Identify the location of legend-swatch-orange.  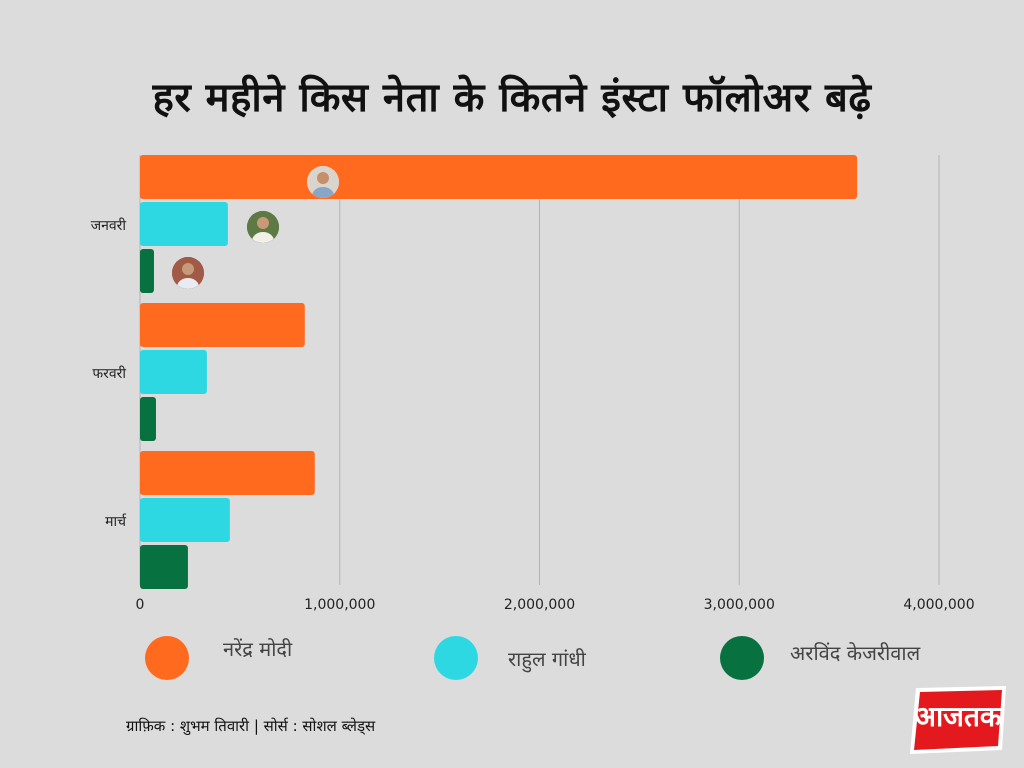
(167, 658).